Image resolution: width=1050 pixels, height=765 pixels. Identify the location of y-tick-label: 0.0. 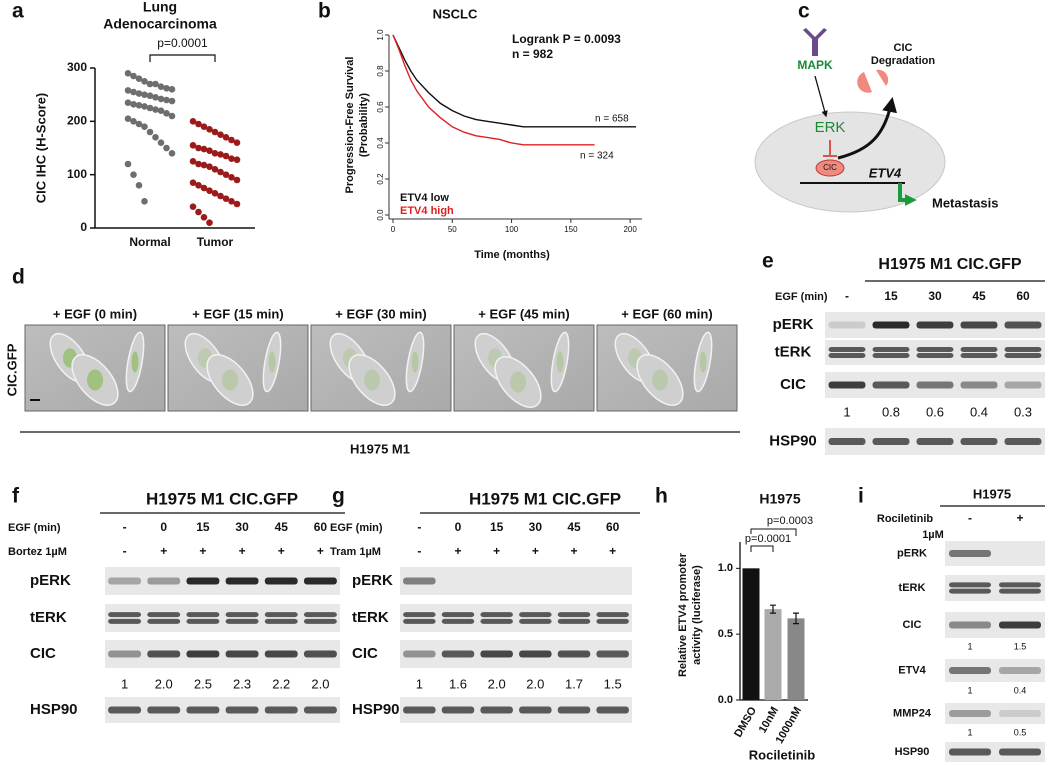
(380, 215).